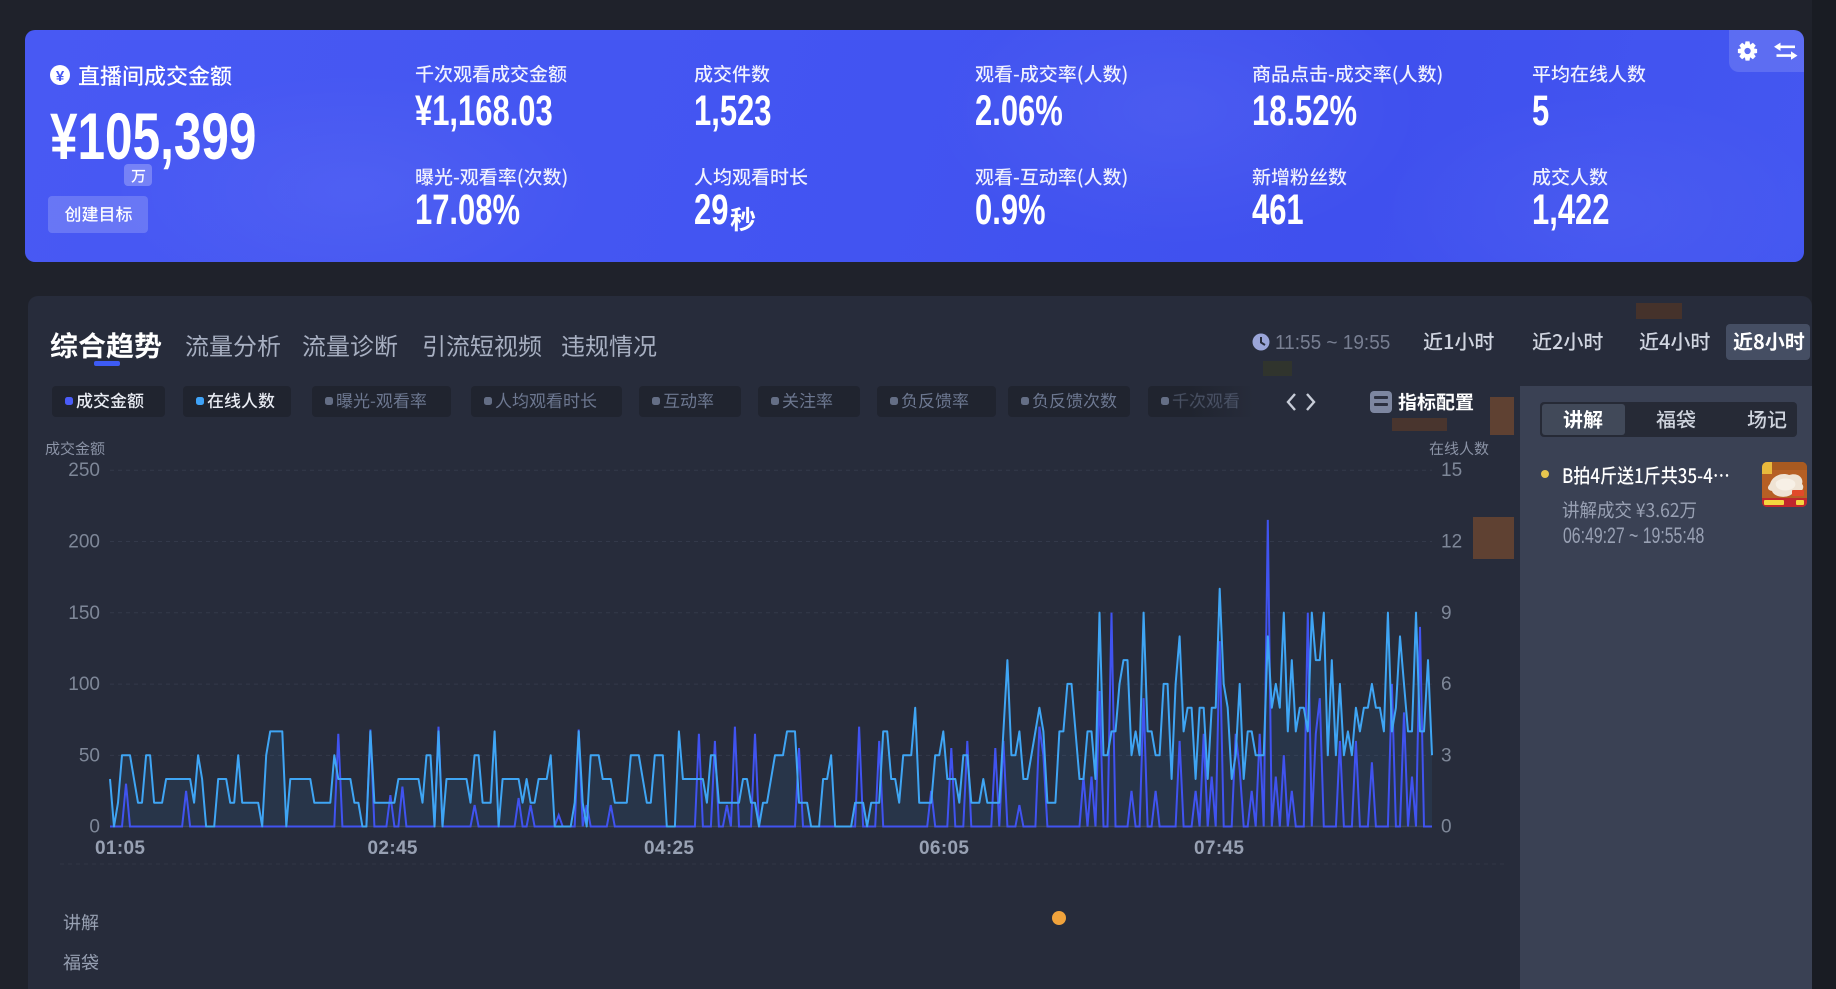  I want to click on svg-text: 3, so click(1446, 755).